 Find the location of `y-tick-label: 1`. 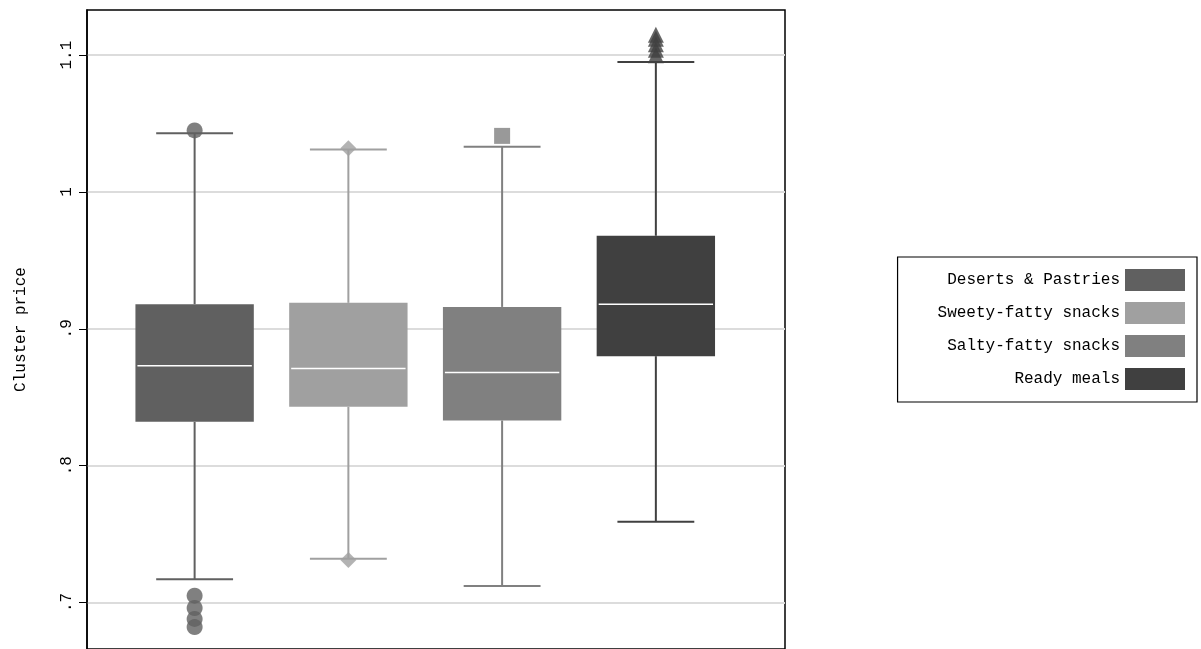

y-tick-label: 1 is located at coordinates (67, 192).